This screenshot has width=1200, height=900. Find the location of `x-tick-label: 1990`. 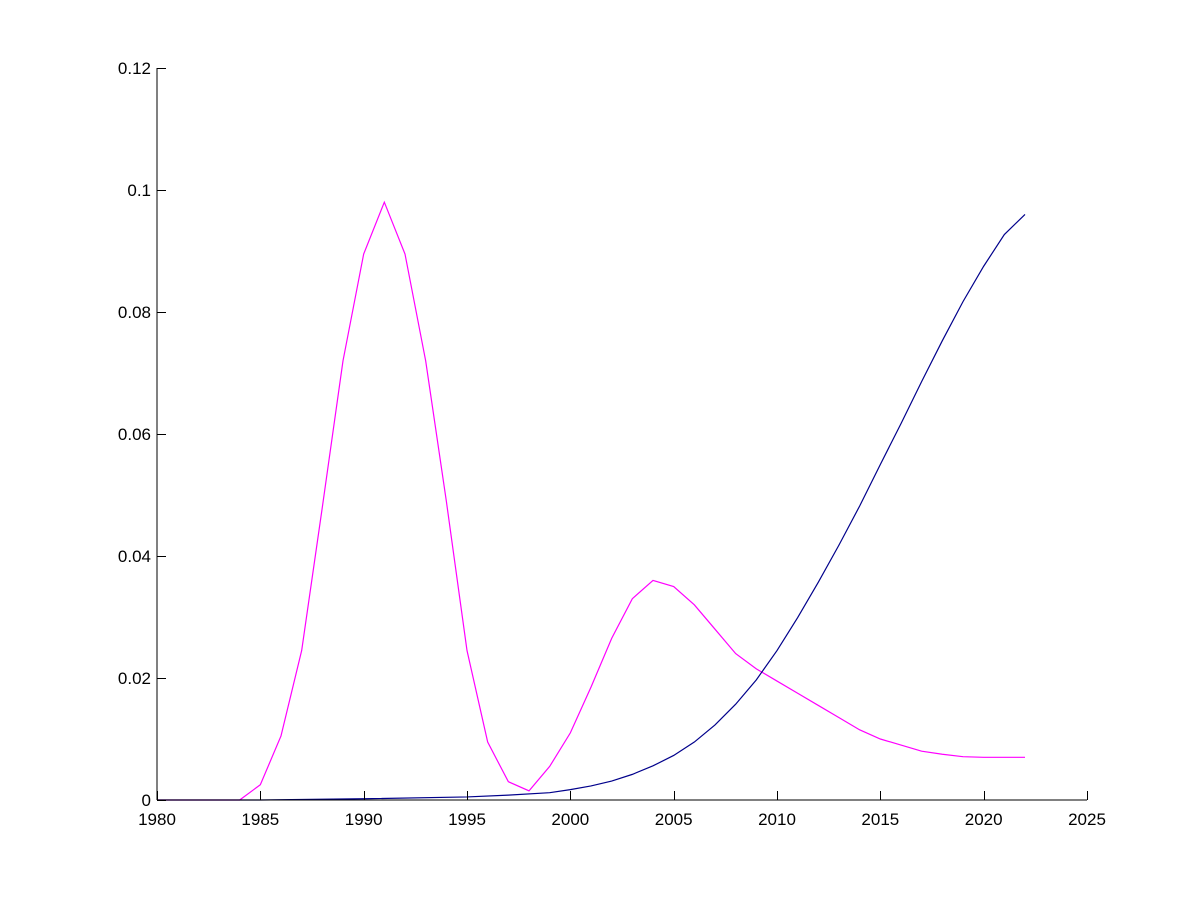

x-tick-label: 1990 is located at coordinates (364, 819).